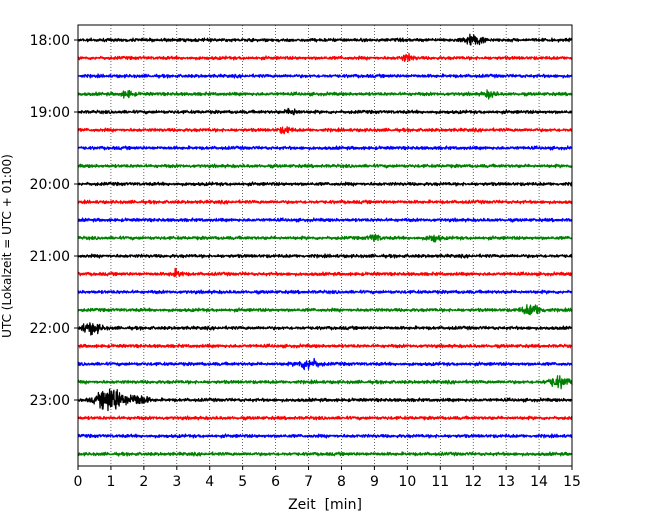 This screenshot has height=520, width=650. I want to click on y-tick-label: 18:00, so click(50, 41).